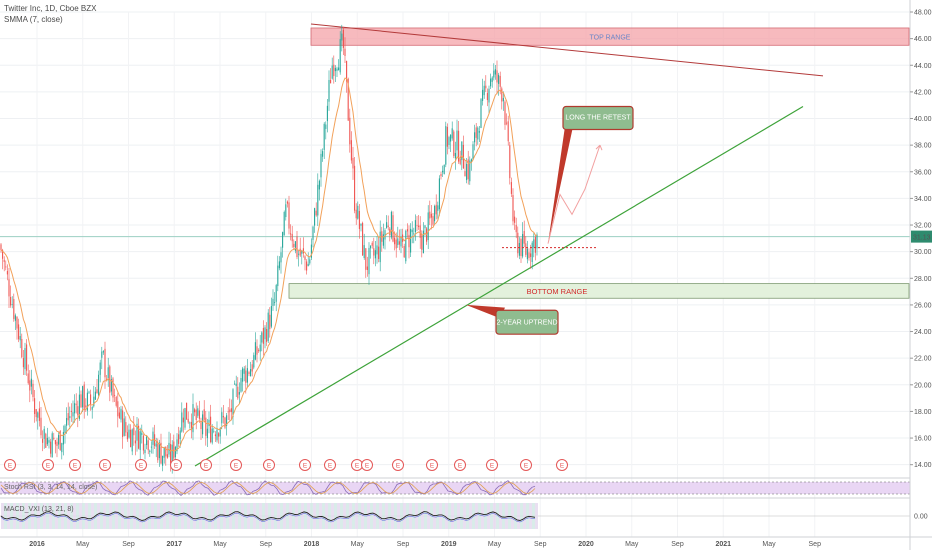 Image resolution: width=932 pixels, height=550 pixels. Describe the element at coordinates (923, 226) in the screenshot. I see `y-tick-label: 32.00` at that location.